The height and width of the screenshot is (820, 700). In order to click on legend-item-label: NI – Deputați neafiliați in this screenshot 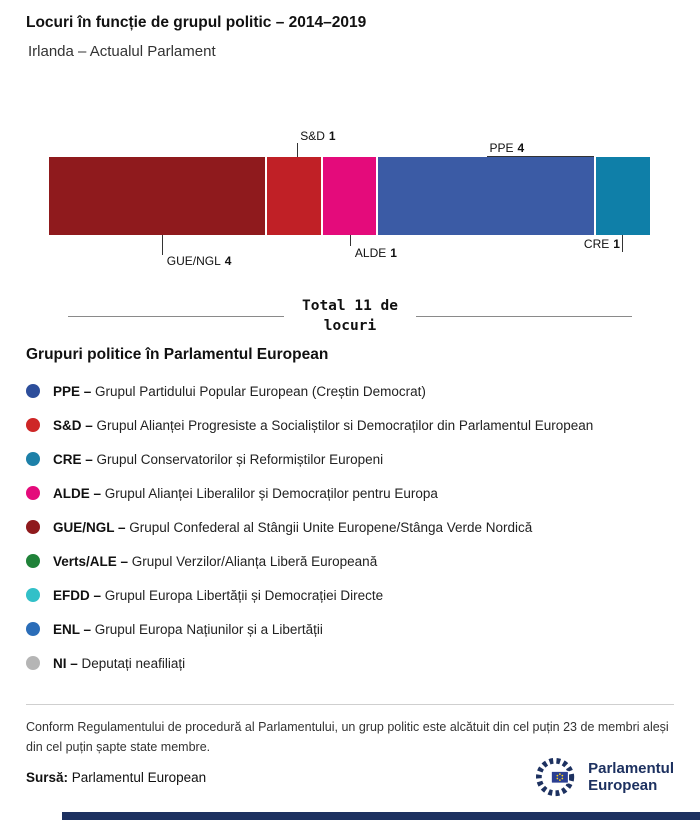, I will do `click(119, 663)`.